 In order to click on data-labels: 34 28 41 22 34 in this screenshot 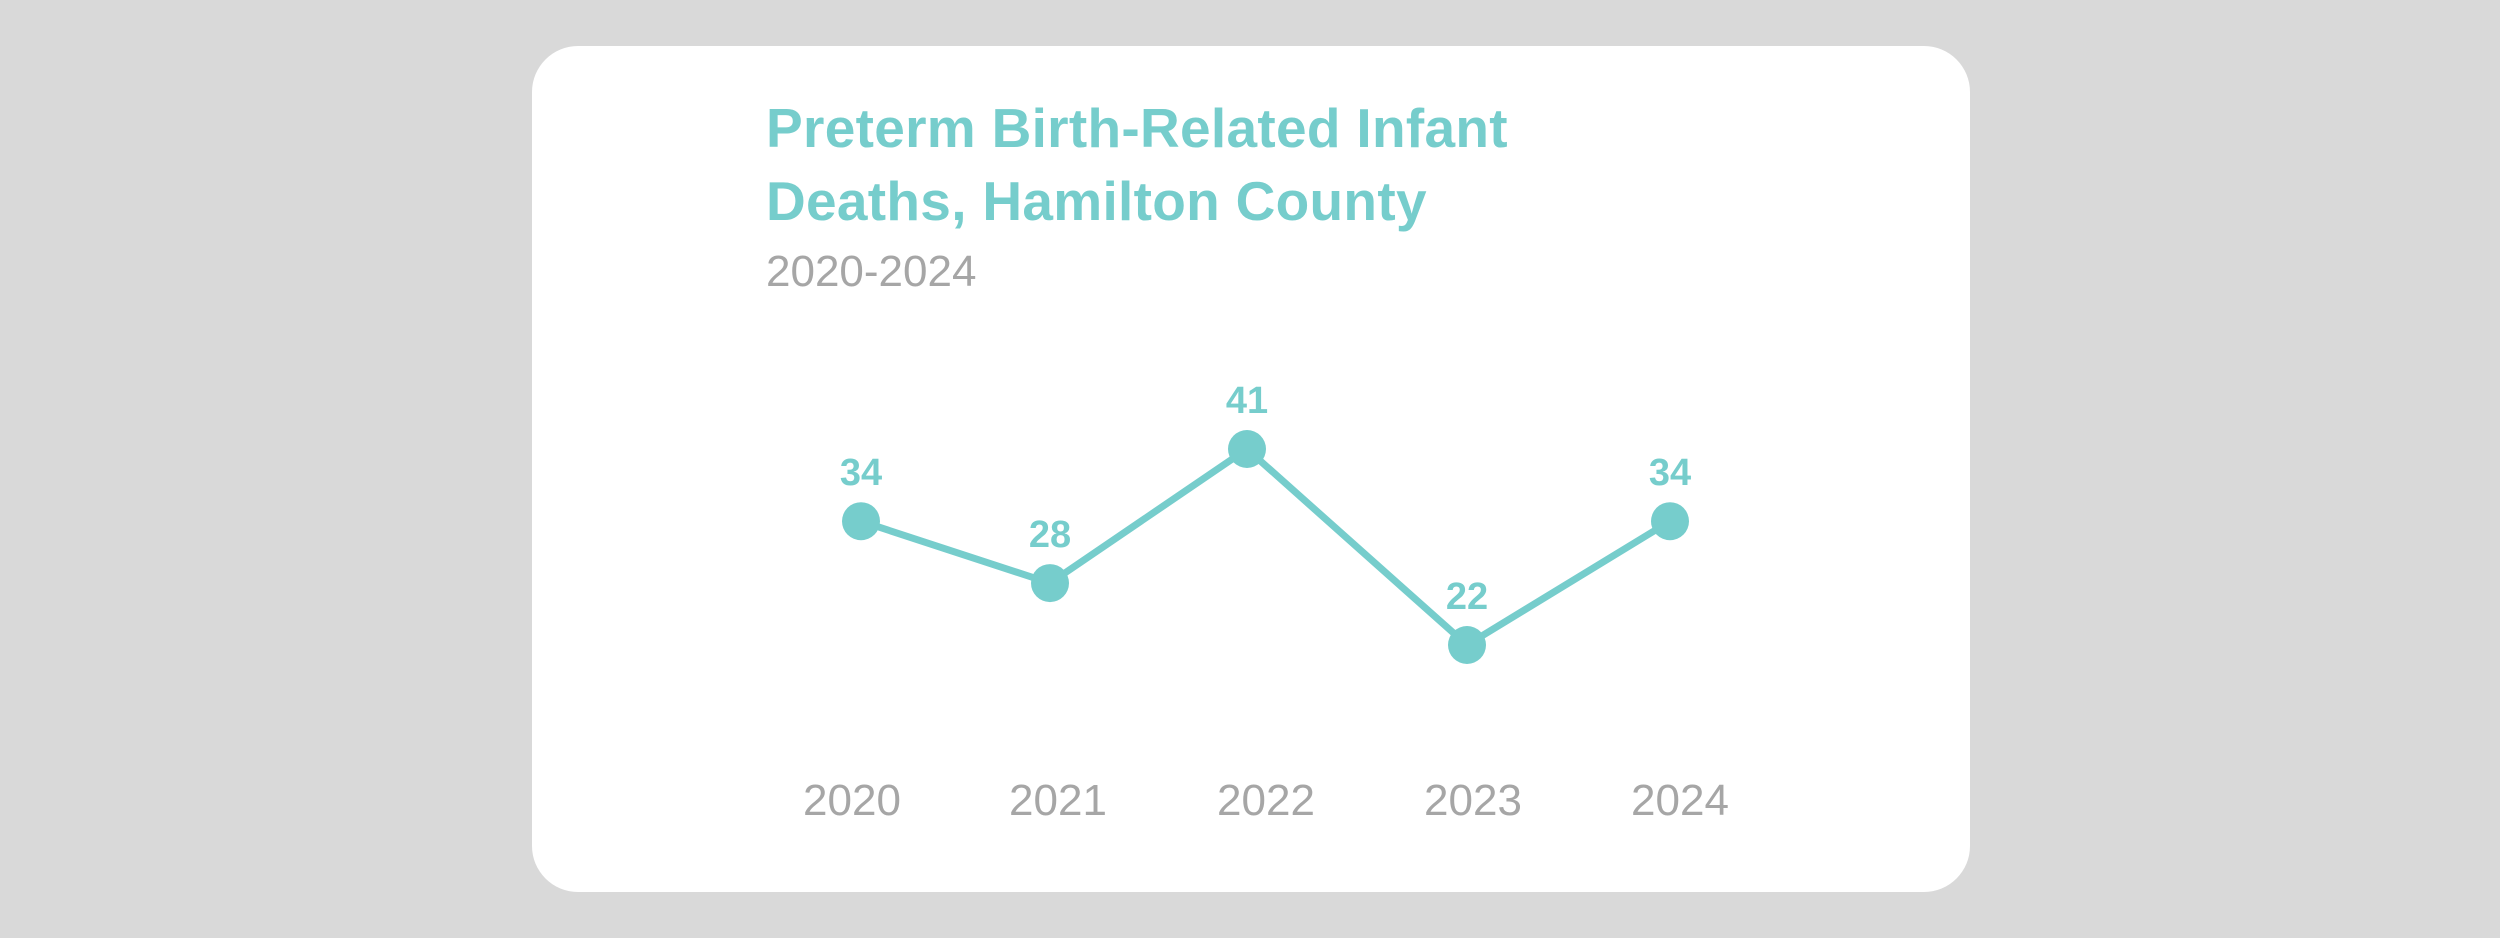, I will do `click(1265, 499)`.